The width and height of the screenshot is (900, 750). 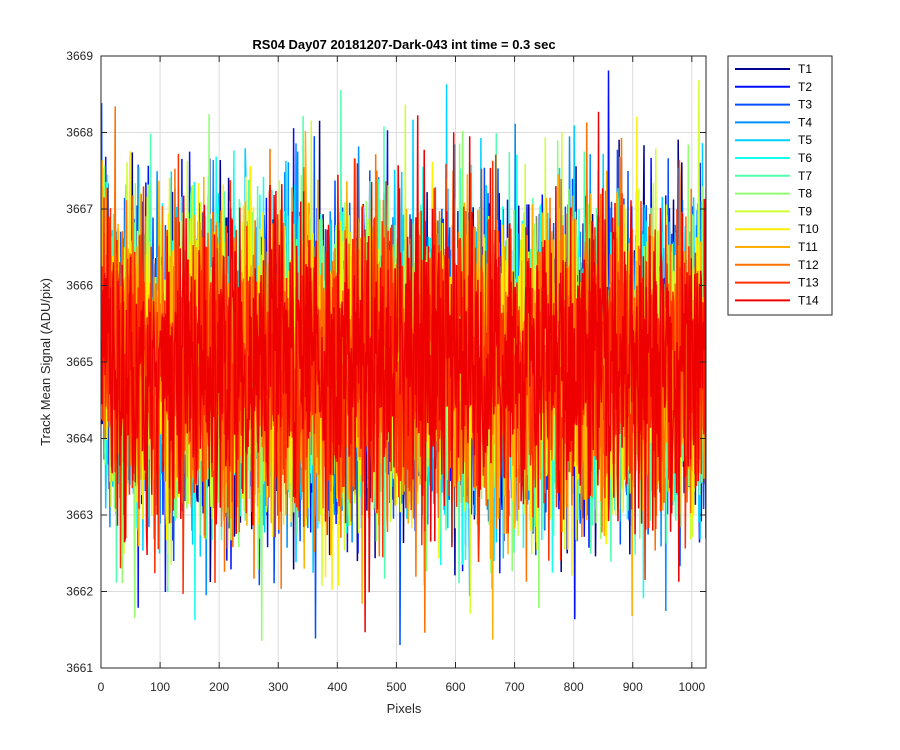 I want to click on y-tick-label: 3661, so click(x=79, y=668).